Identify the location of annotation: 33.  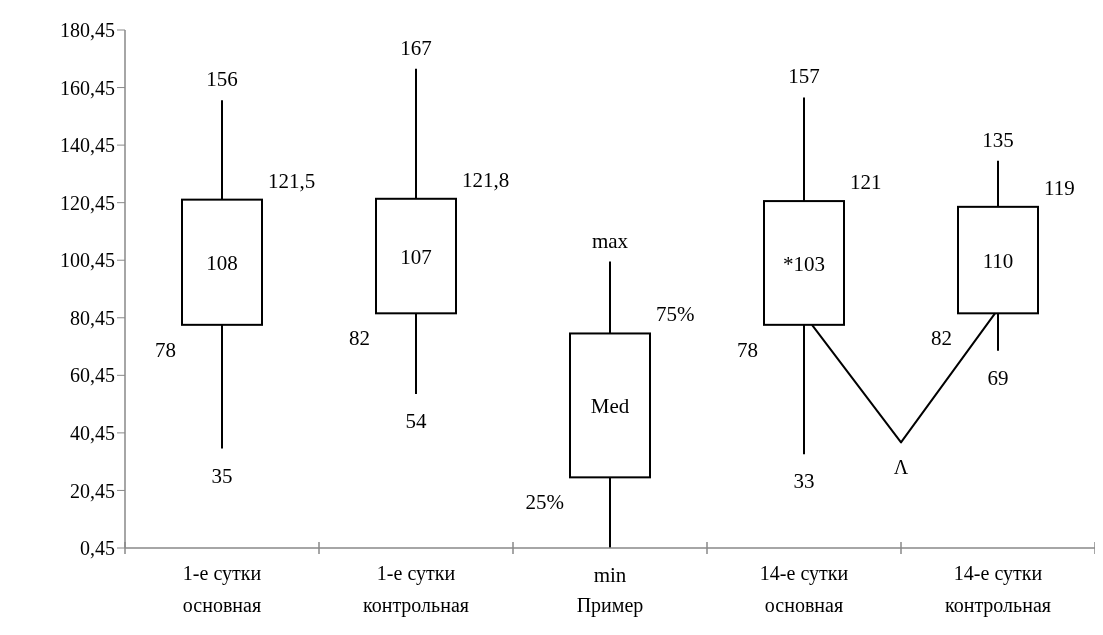
(804, 481).